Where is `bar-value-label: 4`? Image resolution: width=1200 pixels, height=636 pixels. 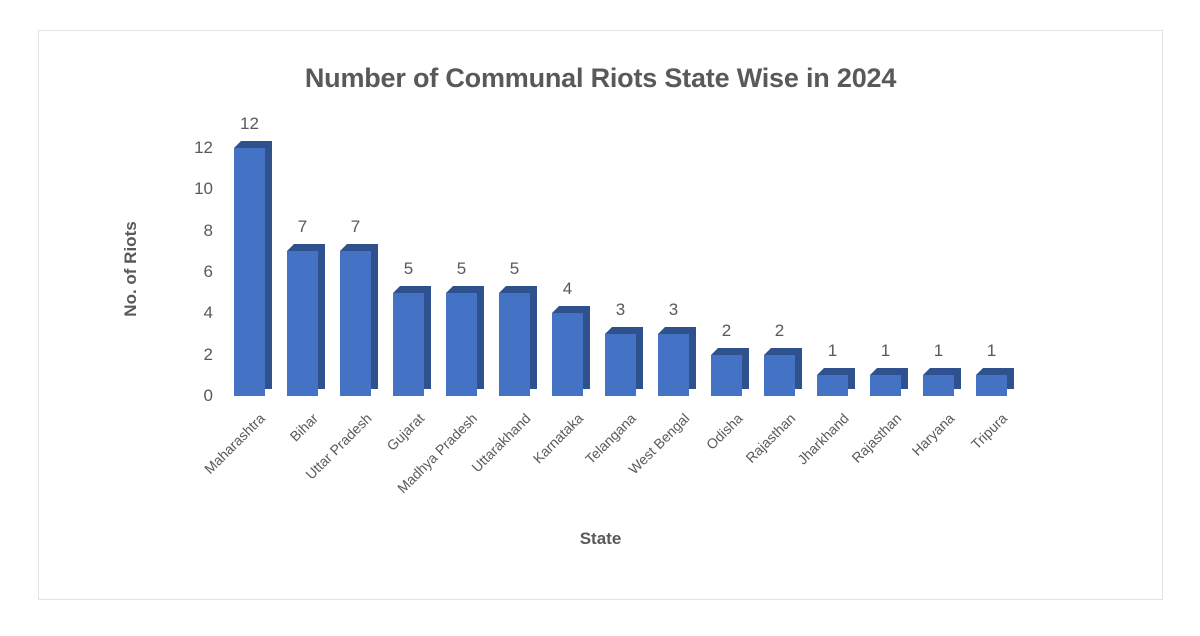 bar-value-label: 4 is located at coordinates (567, 289).